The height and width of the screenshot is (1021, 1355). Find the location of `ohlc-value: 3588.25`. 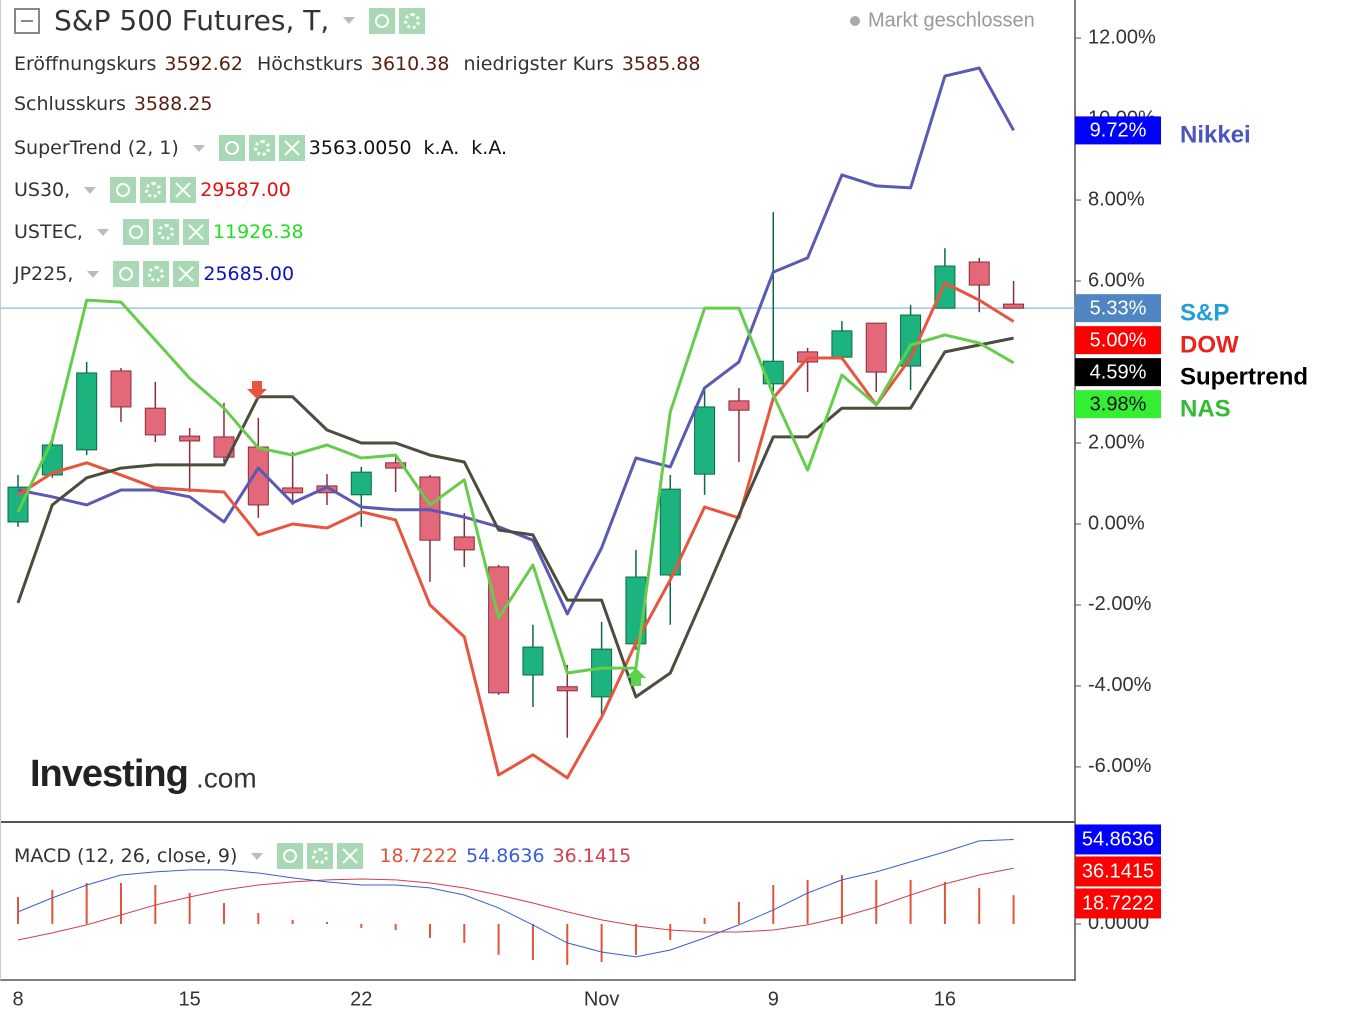

ohlc-value: 3588.25 is located at coordinates (173, 104).